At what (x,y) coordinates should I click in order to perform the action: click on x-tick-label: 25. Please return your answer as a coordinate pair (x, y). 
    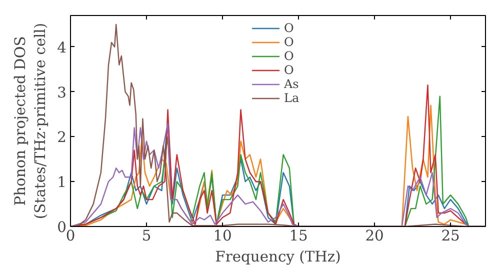
    Looking at the image, I should click on (450, 236).